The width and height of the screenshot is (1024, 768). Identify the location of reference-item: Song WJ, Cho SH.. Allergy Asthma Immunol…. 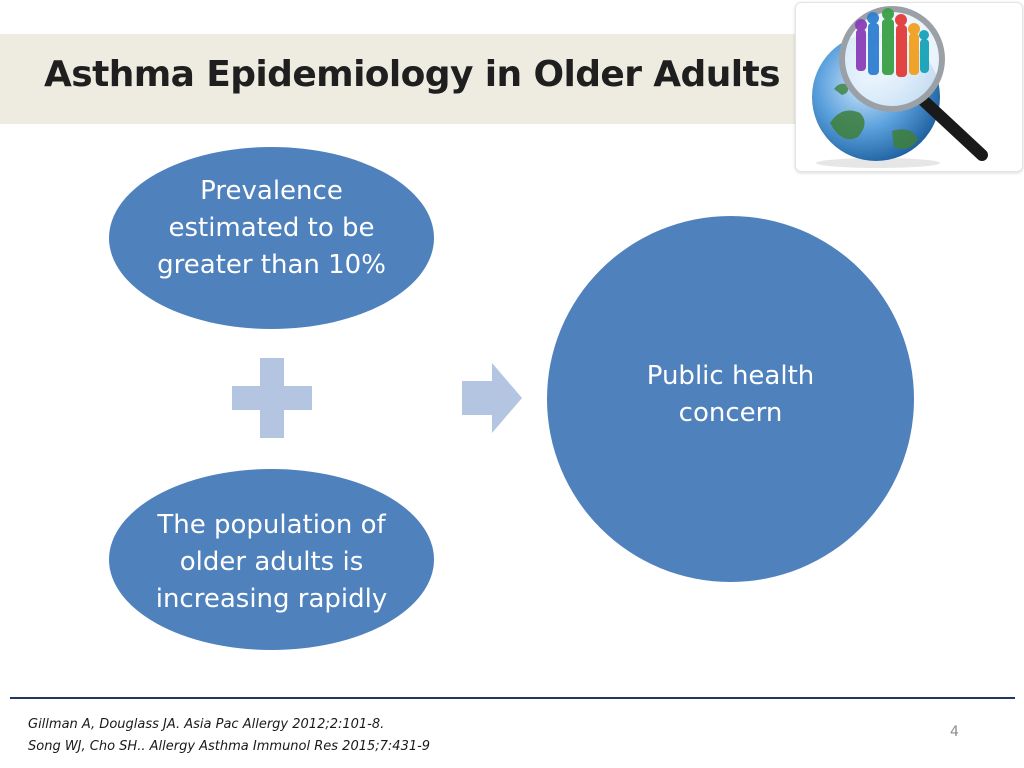
(229, 746).